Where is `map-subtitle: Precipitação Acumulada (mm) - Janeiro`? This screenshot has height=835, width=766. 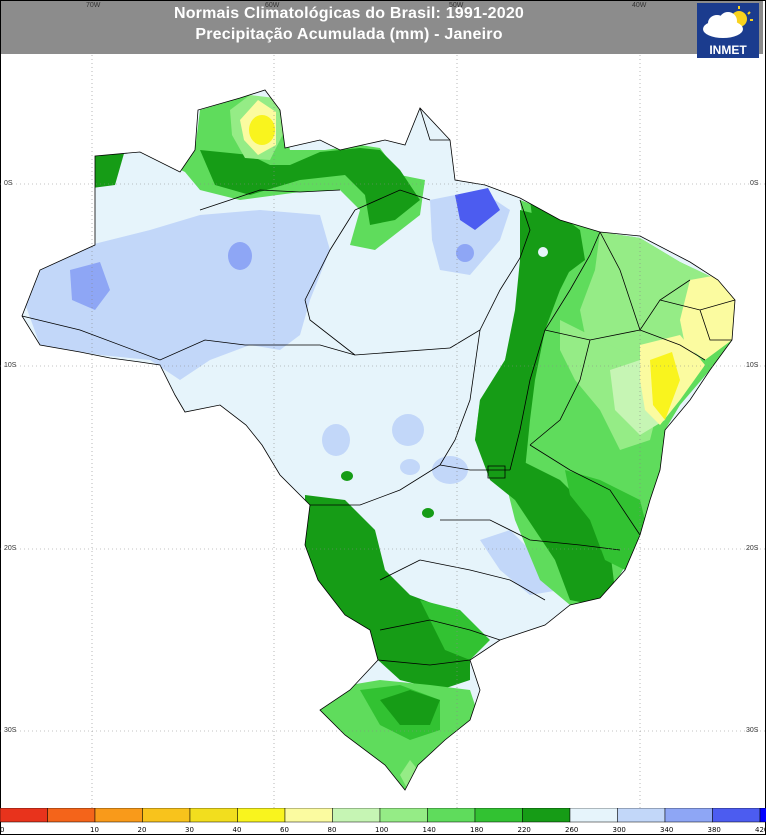
map-subtitle: Precipitação Acumulada (mm) - Janeiro is located at coordinates (349, 34).